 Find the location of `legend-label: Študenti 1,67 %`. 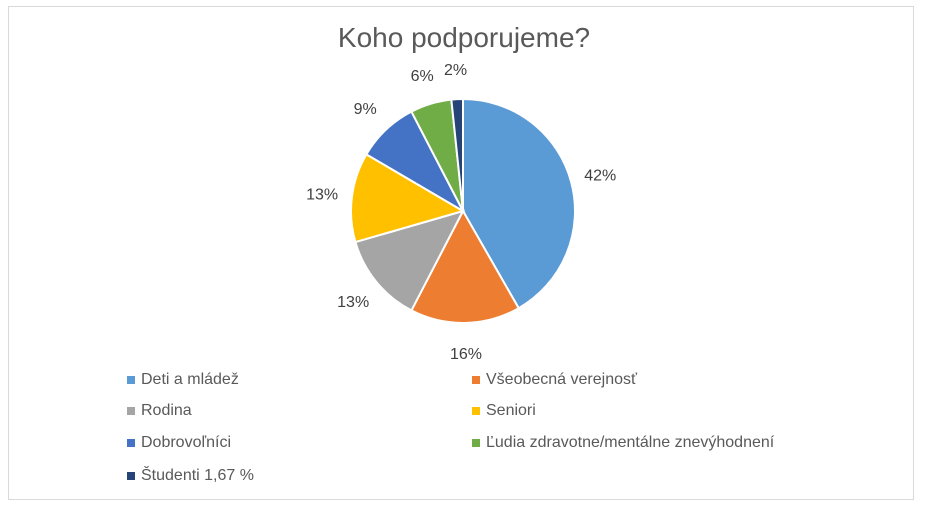

legend-label: Študenti 1,67 % is located at coordinates (197, 475).